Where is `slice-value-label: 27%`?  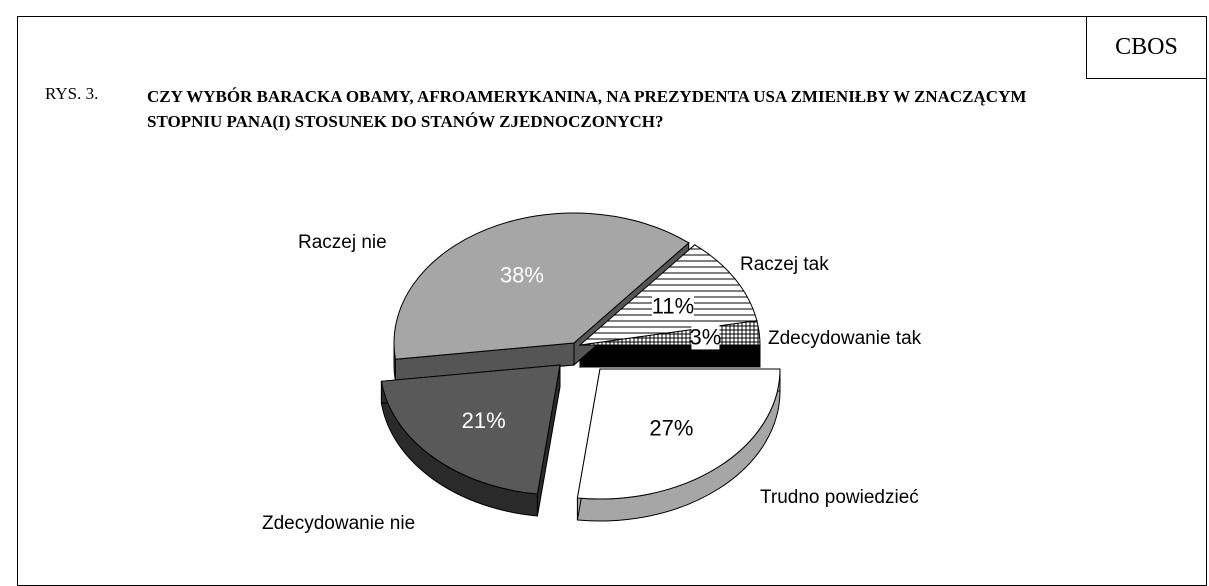
slice-value-label: 27% is located at coordinates (671, 428).